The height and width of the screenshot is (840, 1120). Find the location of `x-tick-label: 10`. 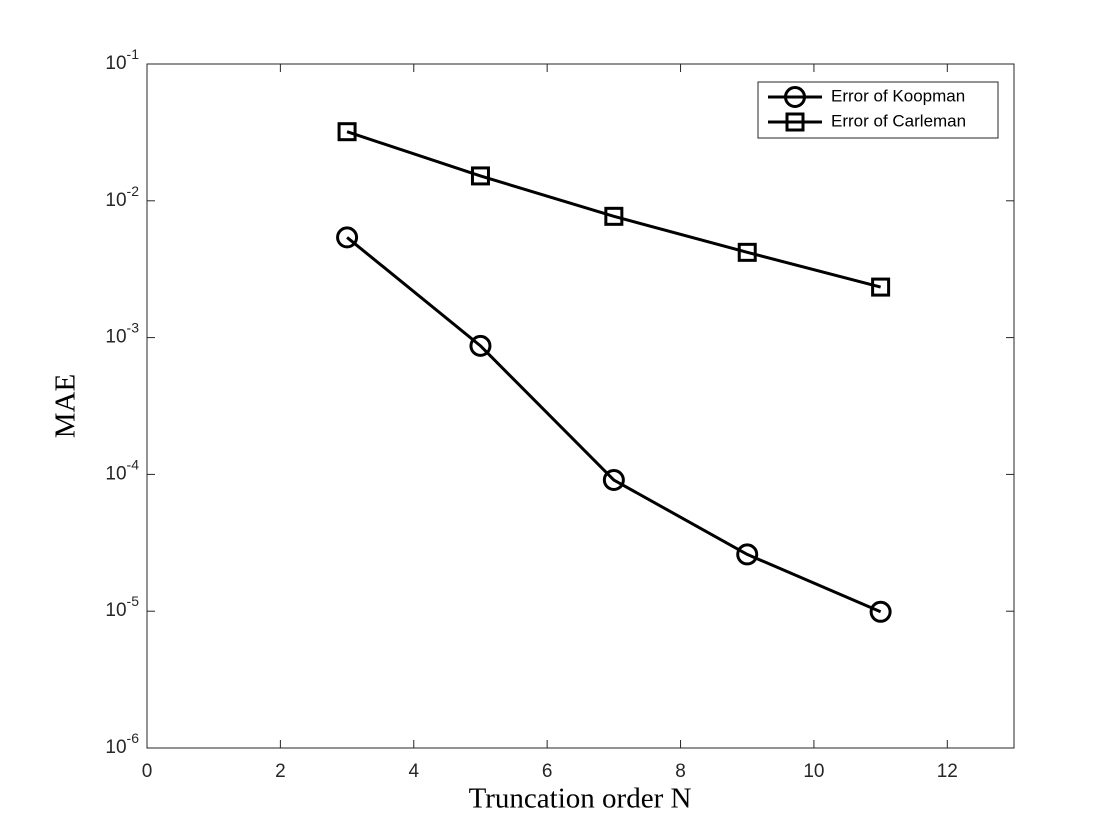

x-tick-label: 10 is located at coordinates (813, 771).